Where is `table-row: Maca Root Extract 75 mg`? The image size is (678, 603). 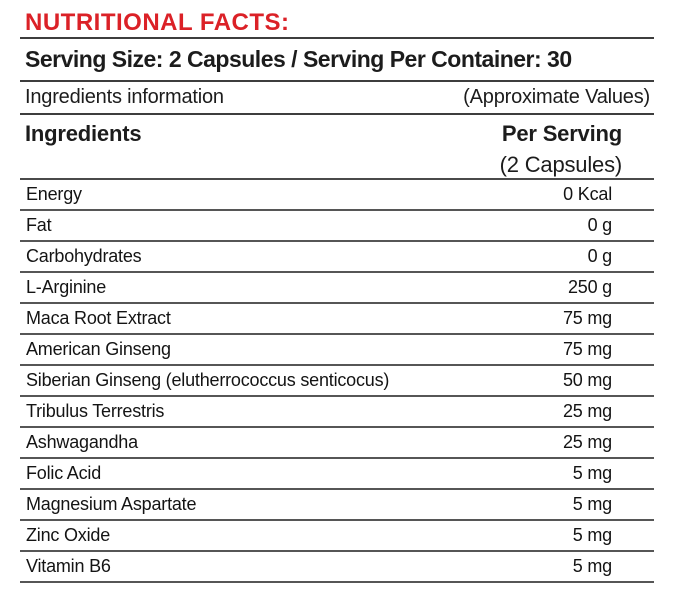
table-row: Maca Root Extract 75 mg is located at coordinates (337, 319).